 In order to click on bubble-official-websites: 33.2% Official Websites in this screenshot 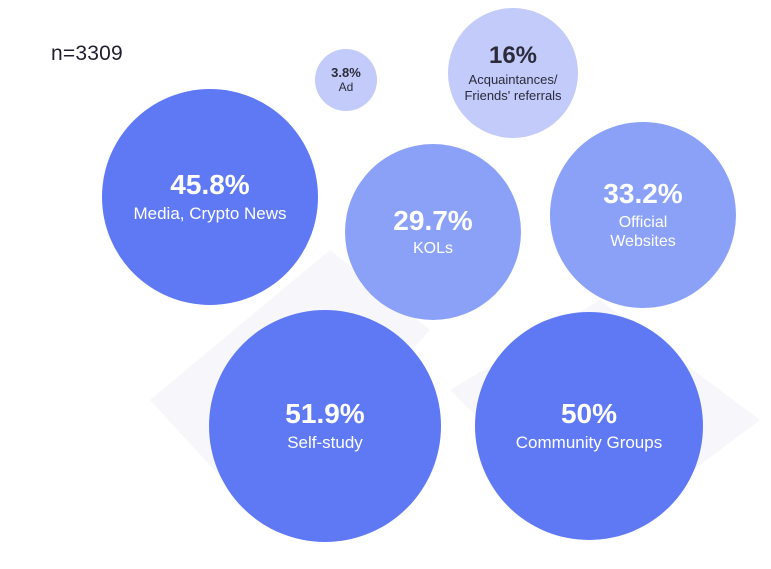, I will do `click(643, 215)`.